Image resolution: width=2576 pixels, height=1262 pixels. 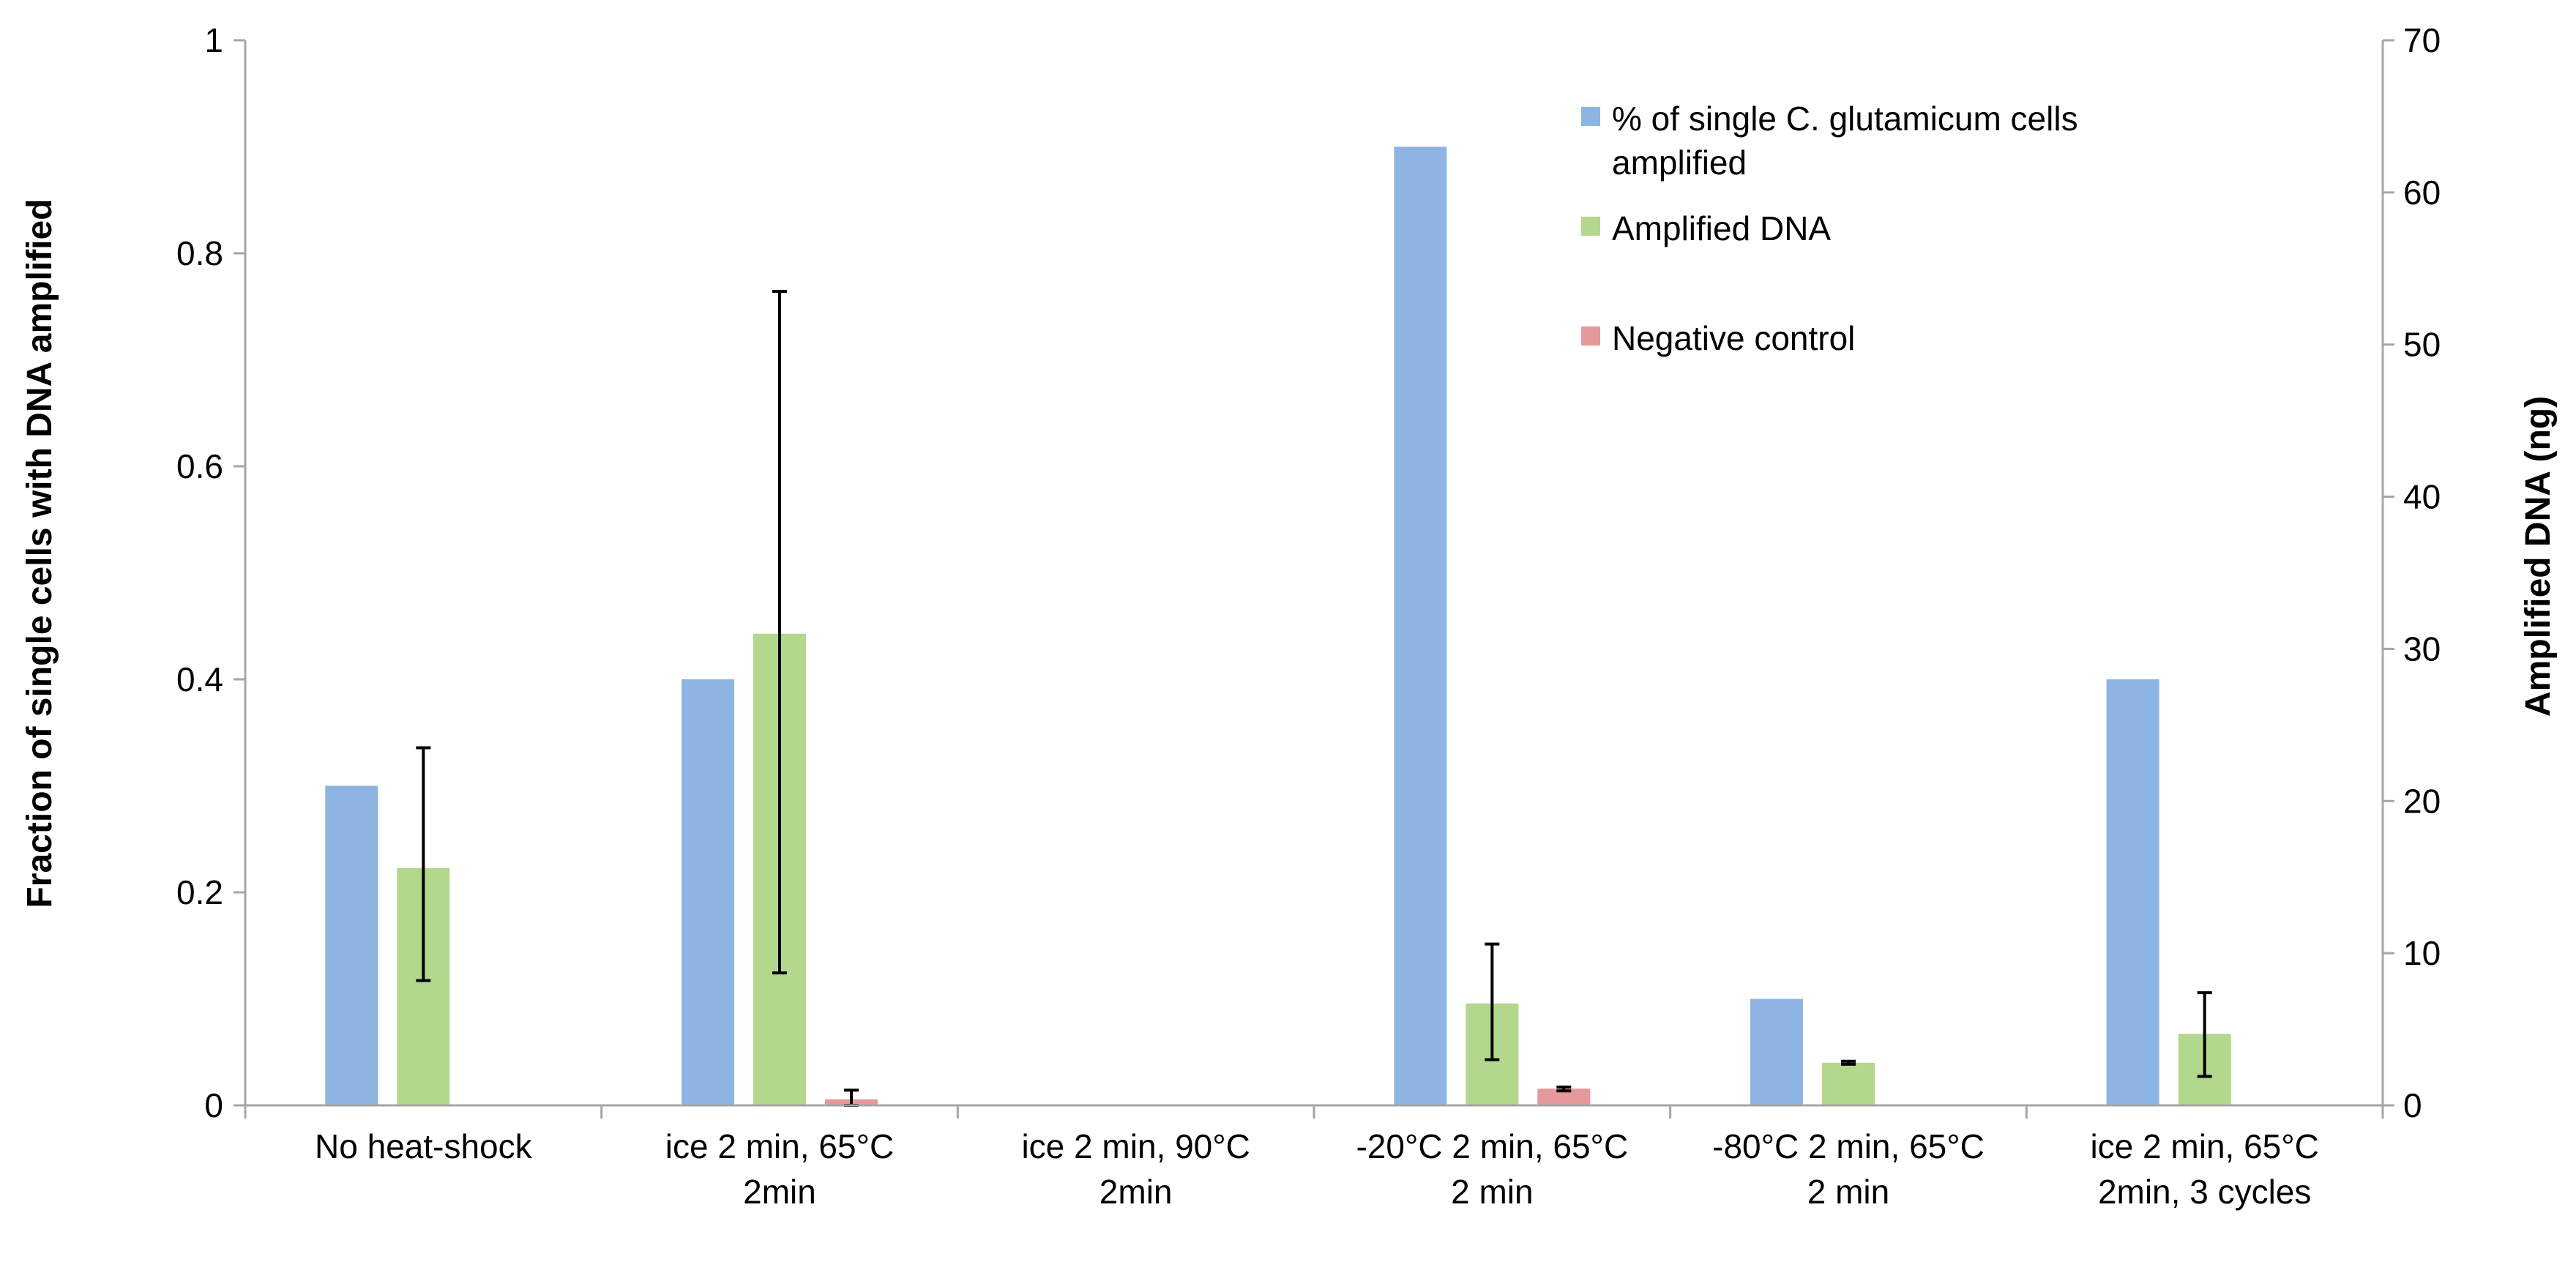 I want to click on y2-tick-label: 30, so click(x=2422, y=649).